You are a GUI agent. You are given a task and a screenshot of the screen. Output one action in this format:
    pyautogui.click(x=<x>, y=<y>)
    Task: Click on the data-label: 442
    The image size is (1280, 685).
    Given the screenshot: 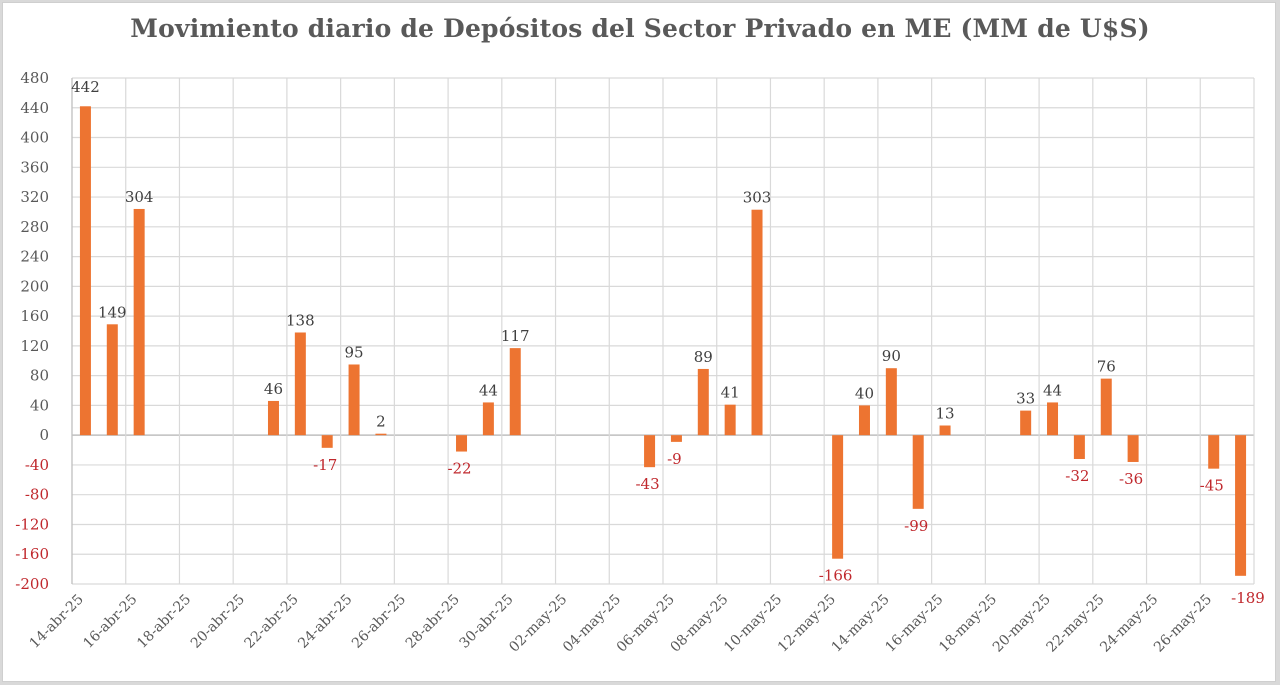 What is the action you would take?
    pyautogui.click(x=85, y=87)
    